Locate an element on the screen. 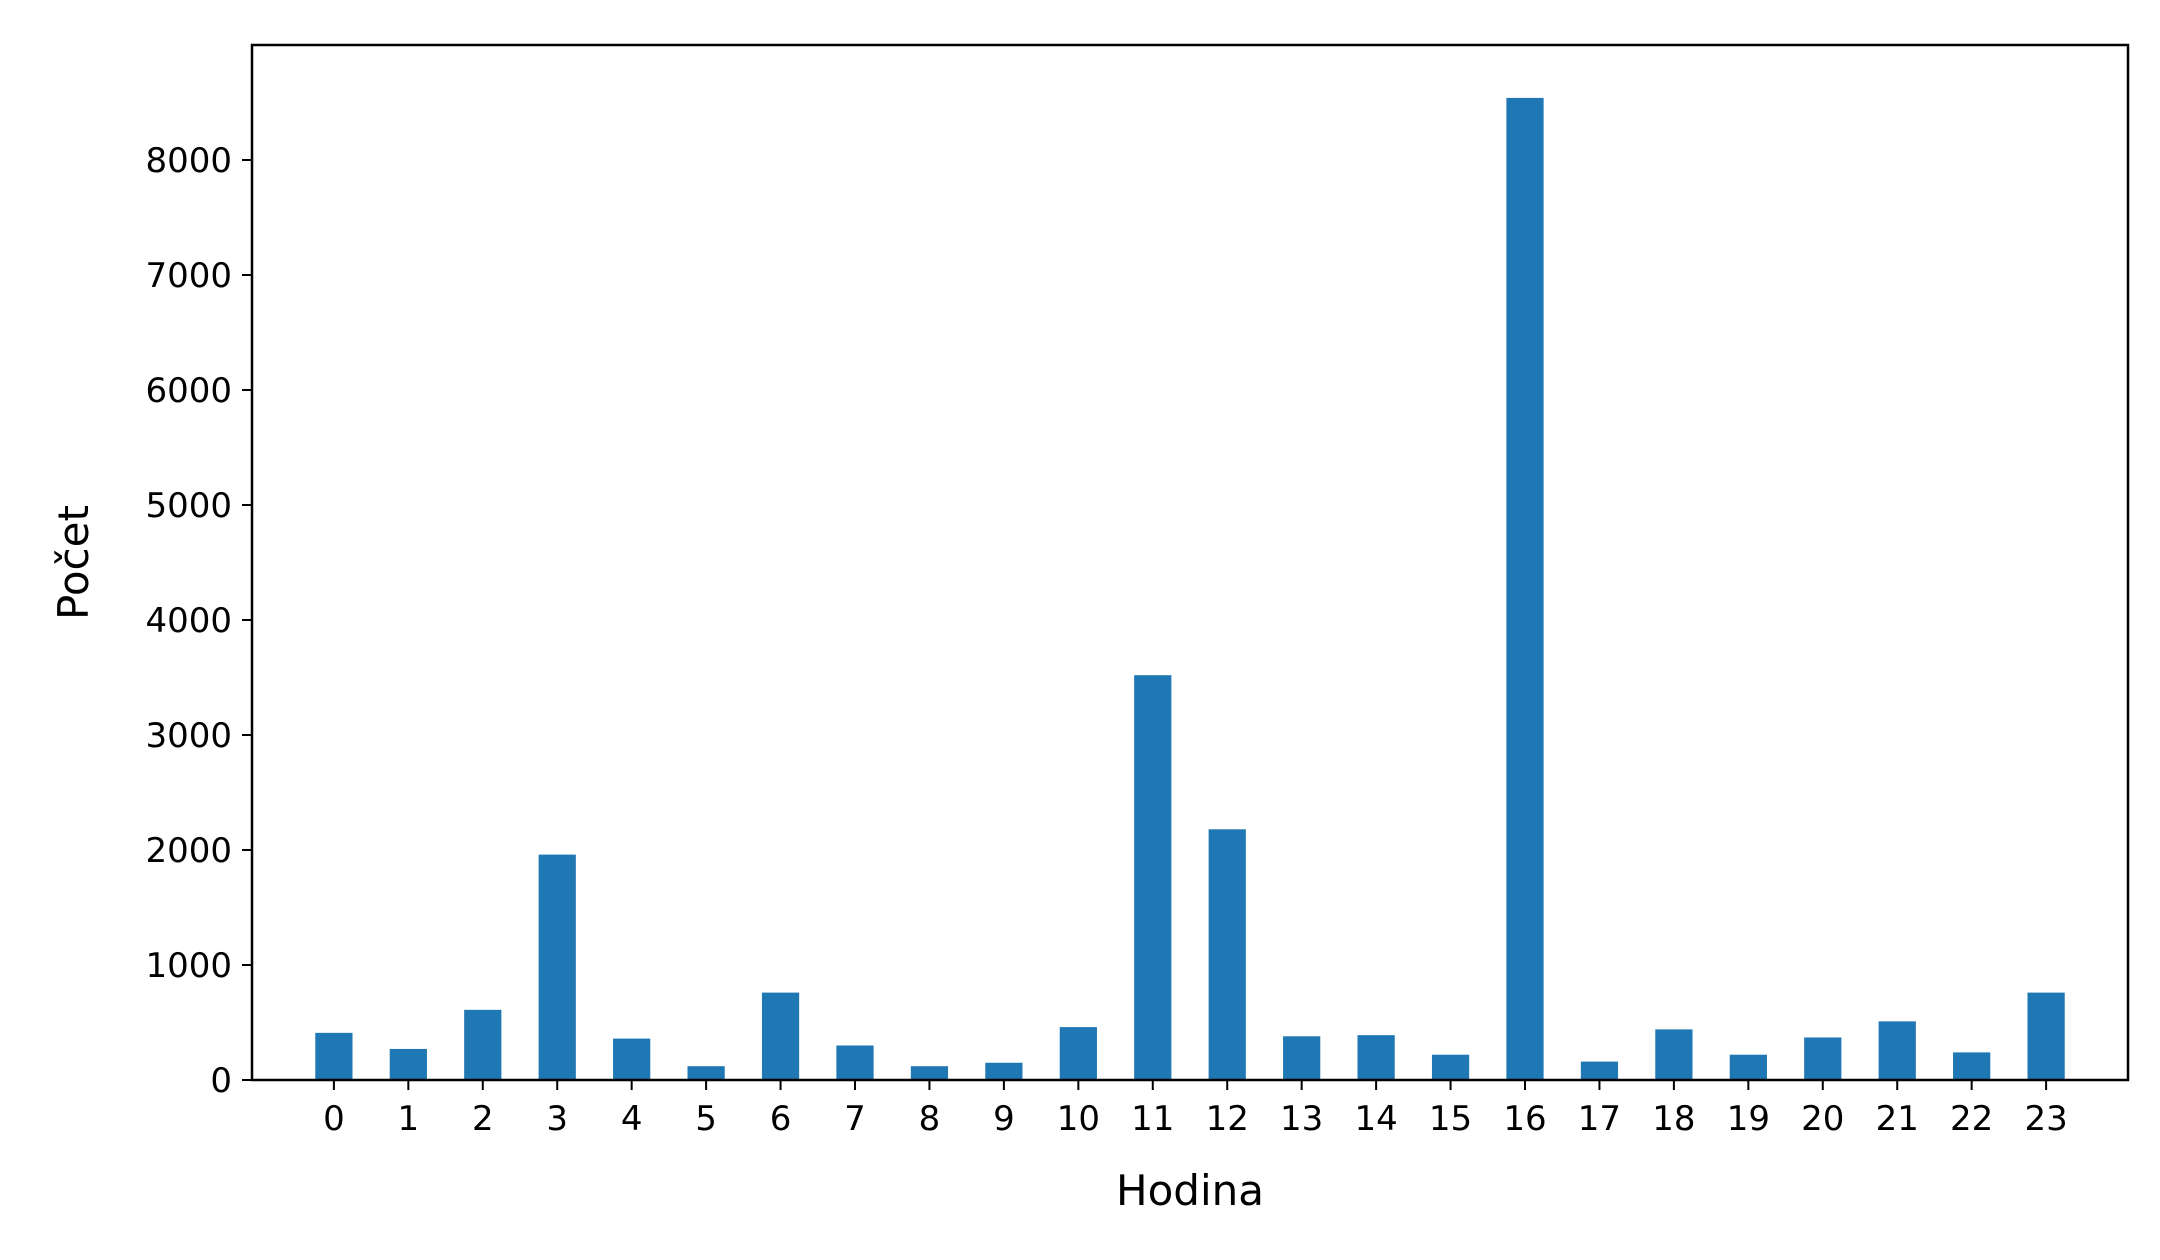  x-tick-label: 21 is located at coordinates (1897, 1119).